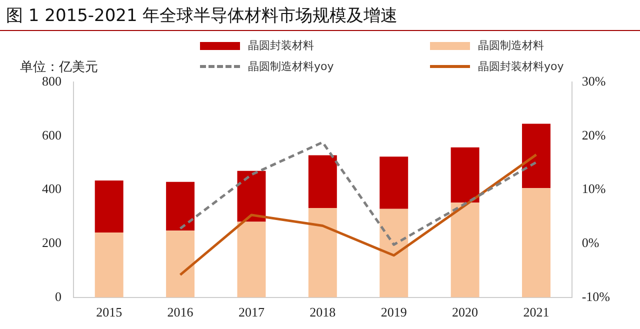 The height and width of the screenshot is (329, 640). Describe the element at coordinates (291, 66) in the screenshot. I see `legend-label: 晶圆制造材料yoy` at that location.